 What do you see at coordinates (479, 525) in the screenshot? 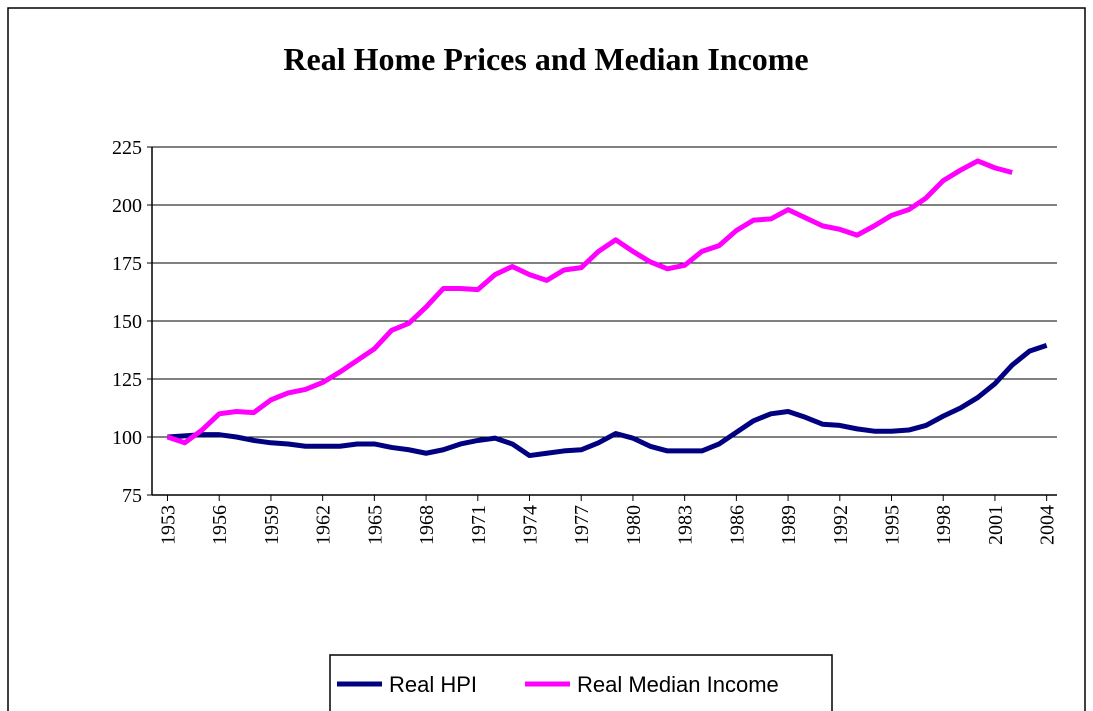
I see `x-tick-label: 1971` at bounding box center [479, 525].